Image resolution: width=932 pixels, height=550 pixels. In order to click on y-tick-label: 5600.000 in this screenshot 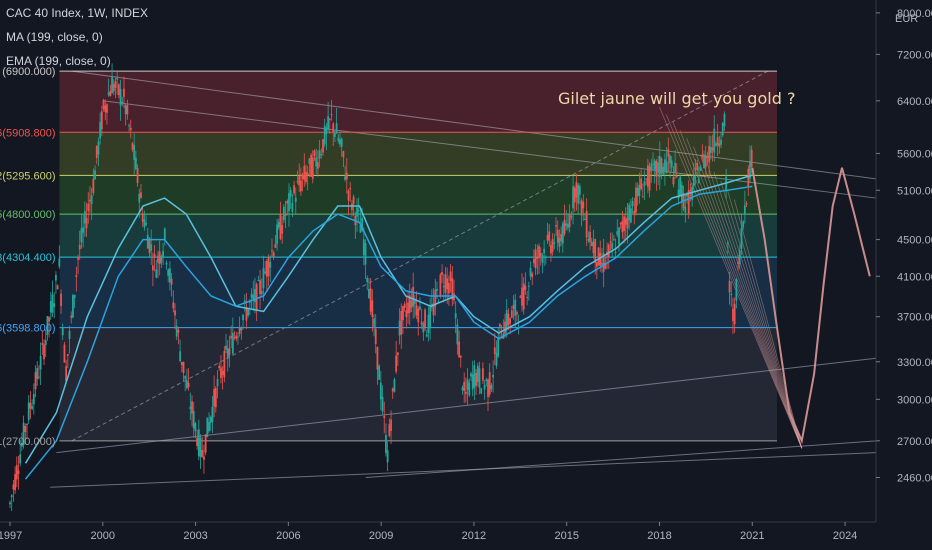, I will do `click(914, 154)`.